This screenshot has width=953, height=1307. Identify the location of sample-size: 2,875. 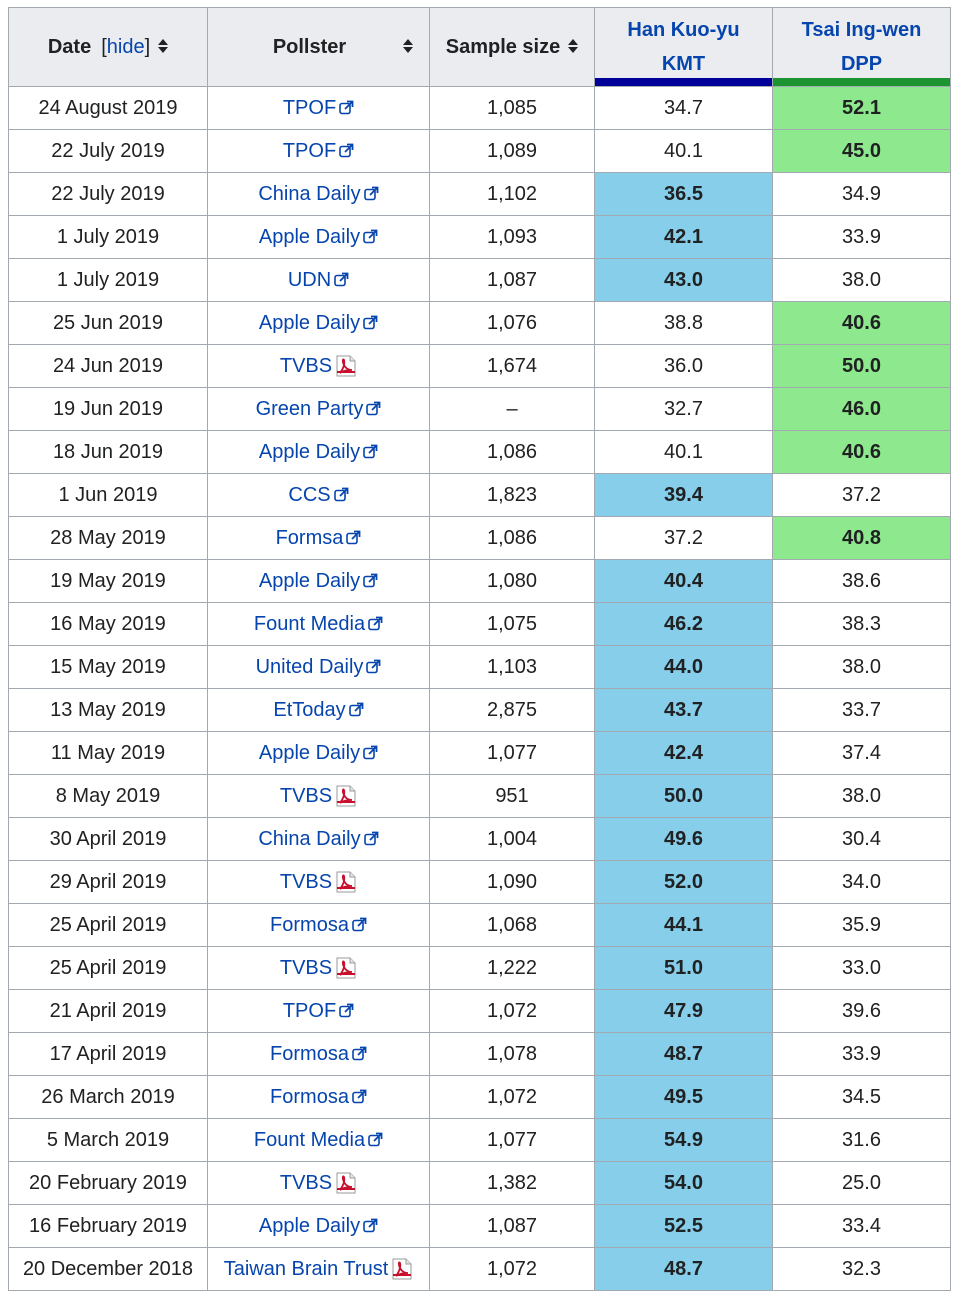
(512, 710).